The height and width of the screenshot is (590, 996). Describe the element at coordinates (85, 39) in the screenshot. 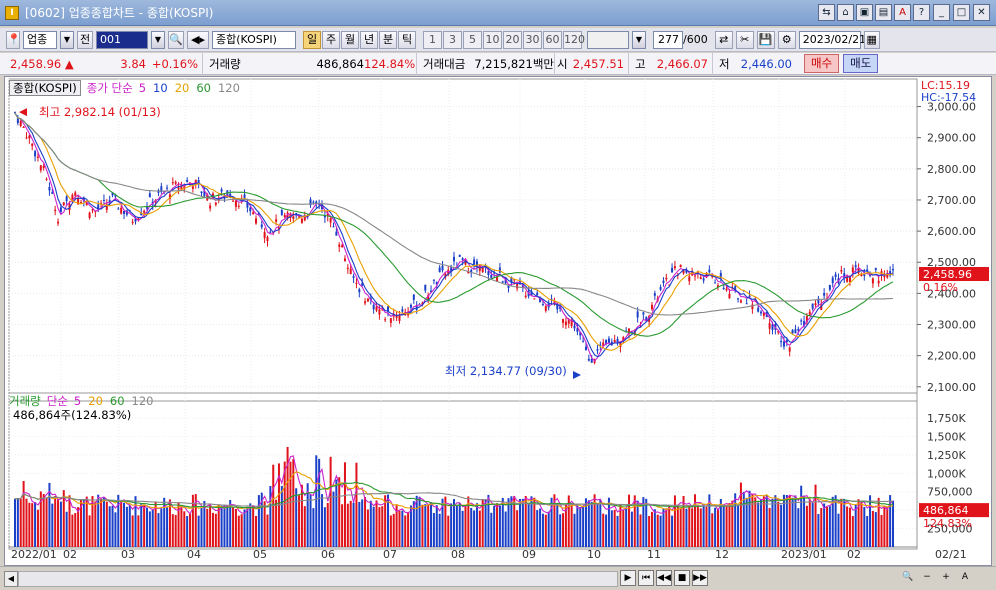

I see `prev-button: 전` at that location.